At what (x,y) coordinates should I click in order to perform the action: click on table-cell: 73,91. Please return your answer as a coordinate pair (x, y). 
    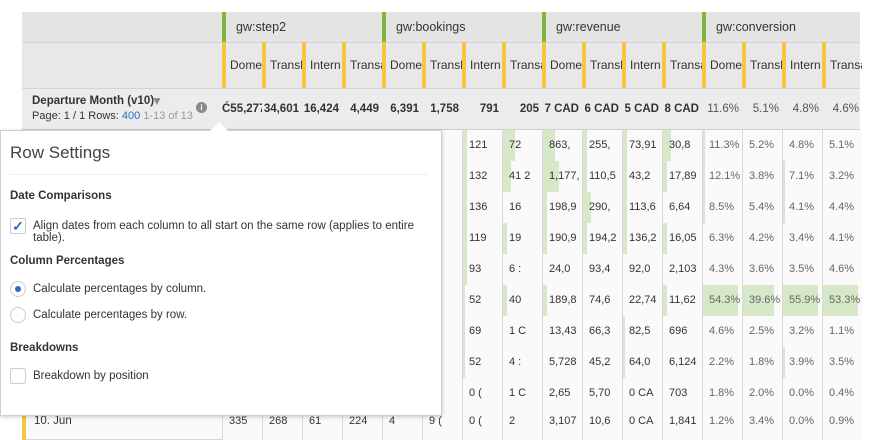
    Looking at the image, I should click on (642, 145).